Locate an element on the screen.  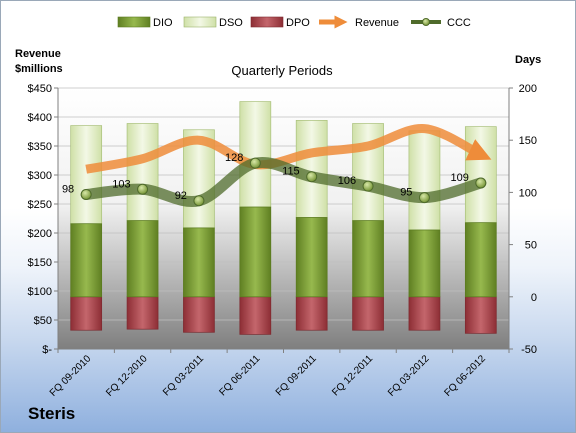
category-label: FQ 12-2010 is located at coordinates (127, 376).